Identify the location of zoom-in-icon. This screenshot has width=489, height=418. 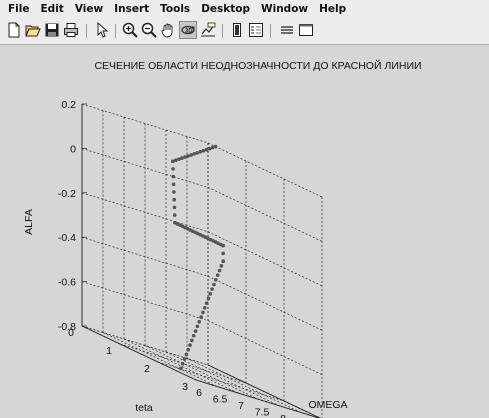
(130, 30).